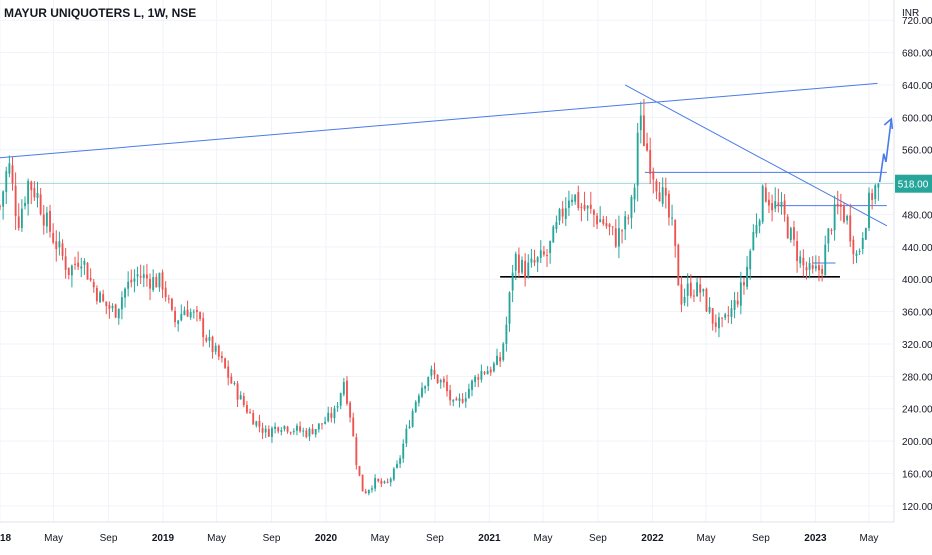 Image resolution: width=932 pixels, height=555 pixels. I want to click on y-tick-label: 120.00, so click(917, 507).